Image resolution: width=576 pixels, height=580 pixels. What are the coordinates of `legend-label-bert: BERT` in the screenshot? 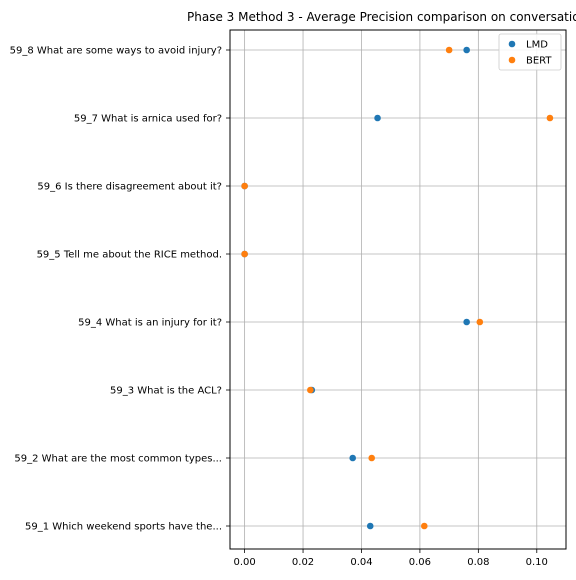 It's located at (539, 61).